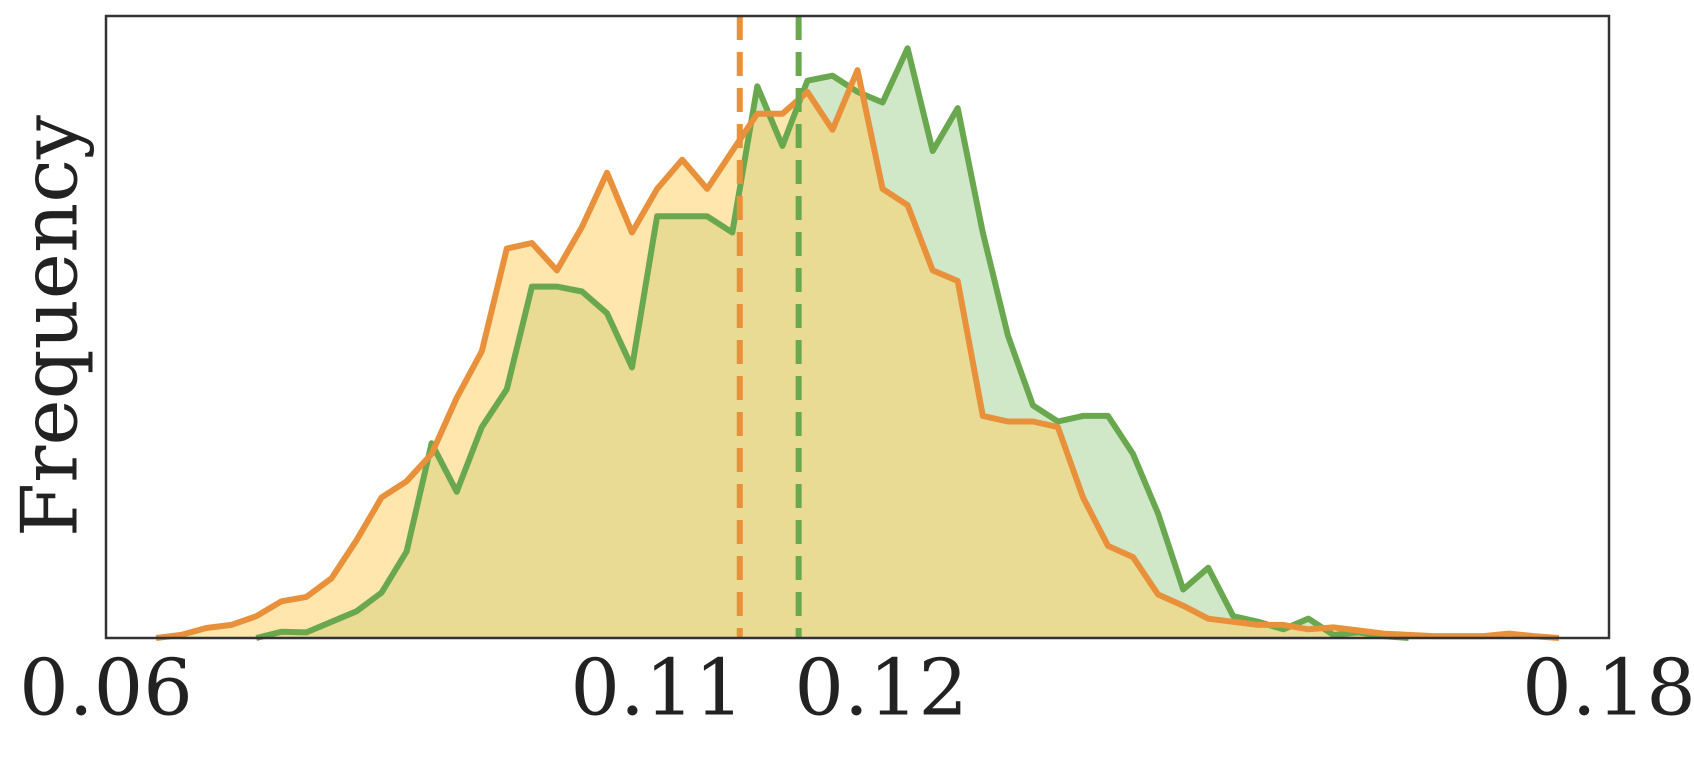  What do you see at coordinates (51, 326) in the screenshot?
I see `y-axis-label: Frequency` at bounding box center [51, 326].